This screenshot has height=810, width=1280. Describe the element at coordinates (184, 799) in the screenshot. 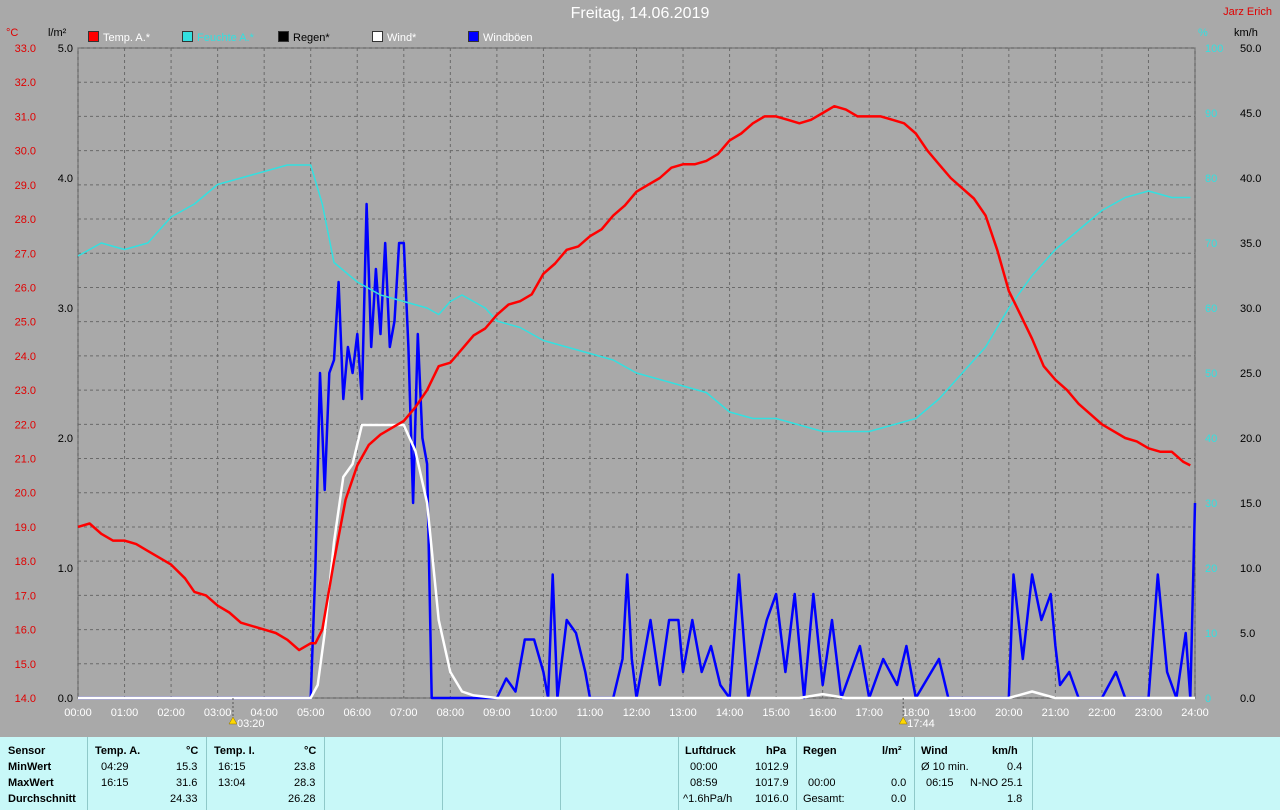

I see `temp-a-avg: 24.33` at that location.